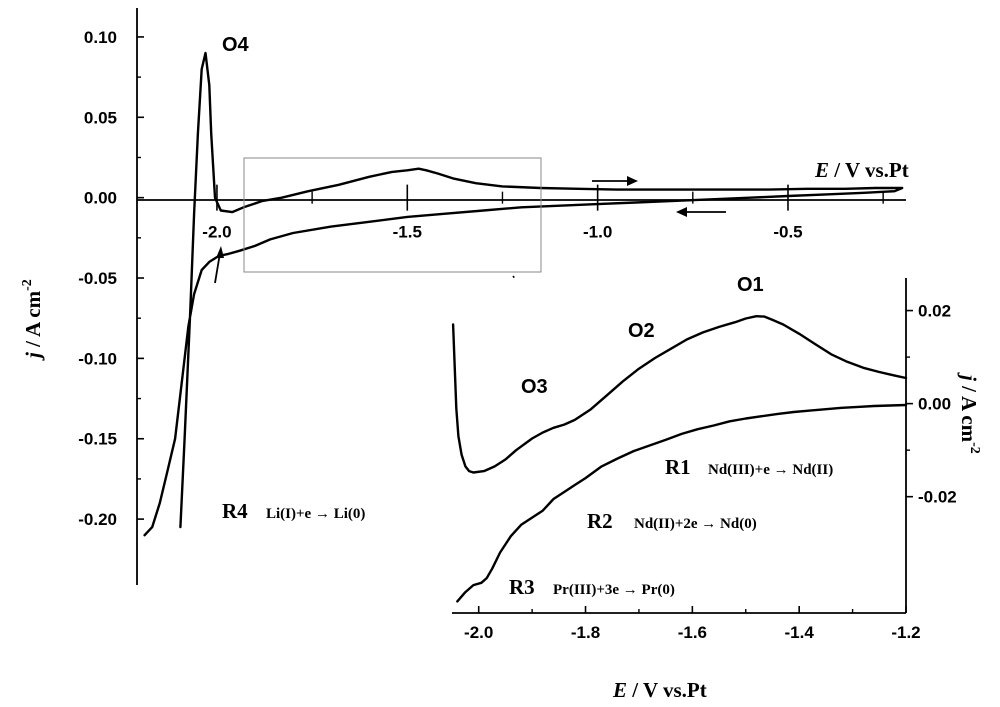 The image size is (1000, 707). Describe the element at coordinates (619, 690) in the screenshot. I see `inset-x-axis-title-var: E` at that location.